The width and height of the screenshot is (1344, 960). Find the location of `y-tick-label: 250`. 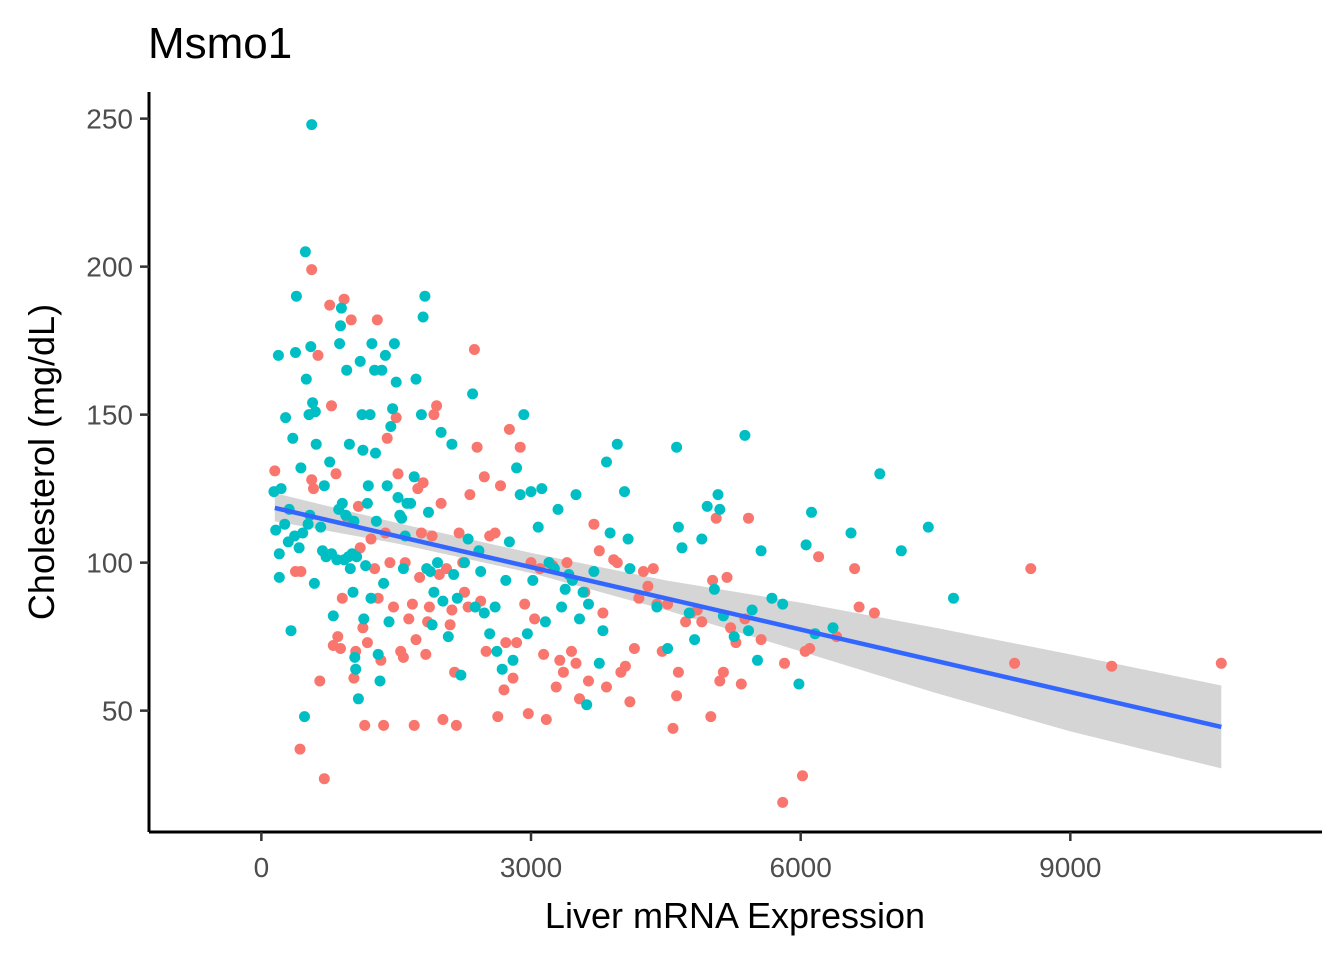

y-tick-label: 250 is located at coordinates (109, 119).